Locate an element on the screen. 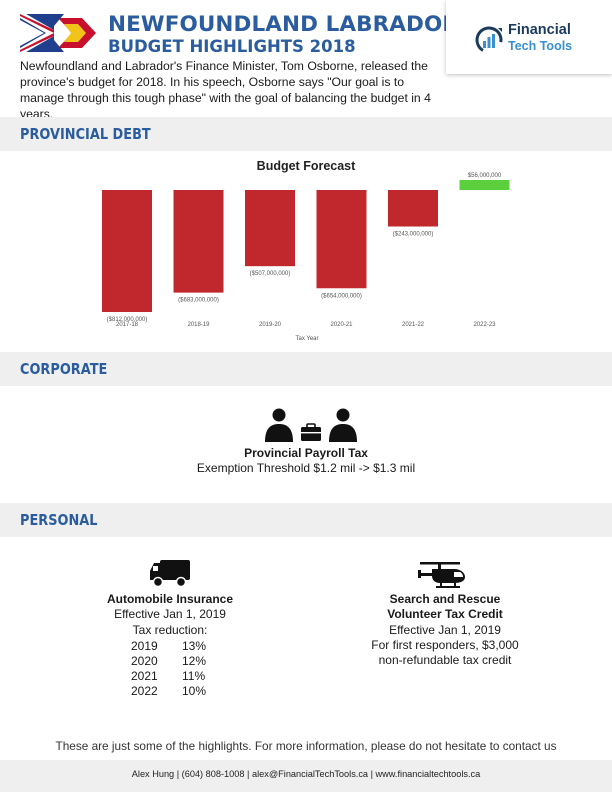 This screenshot has height=792, width=612. rate-value: 11% is located at coordinates (194, 676).